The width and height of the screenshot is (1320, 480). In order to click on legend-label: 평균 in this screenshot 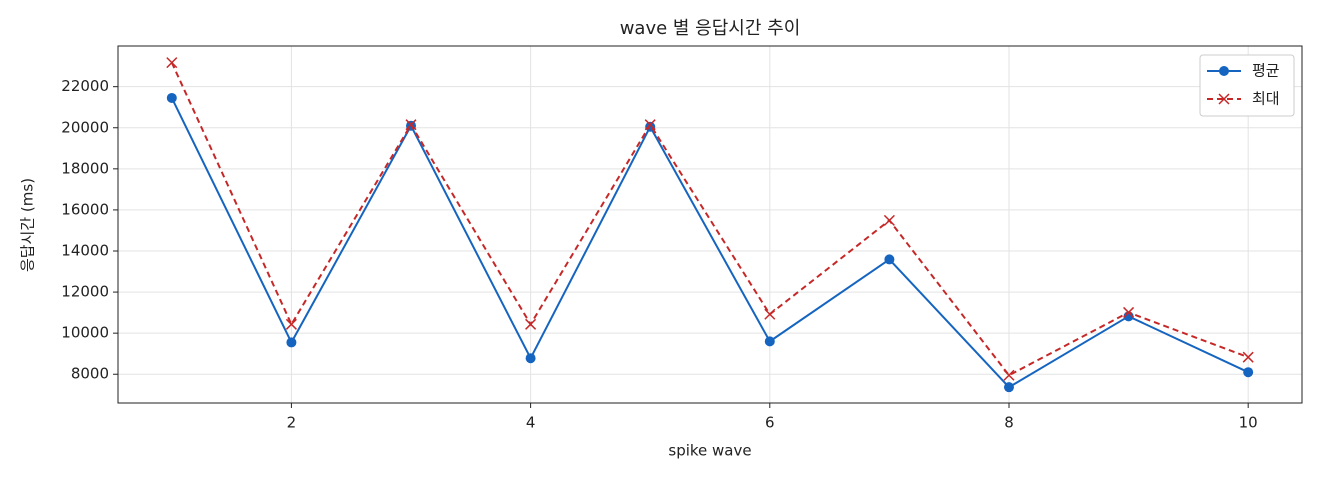, I will do `click(1266, 71)`.